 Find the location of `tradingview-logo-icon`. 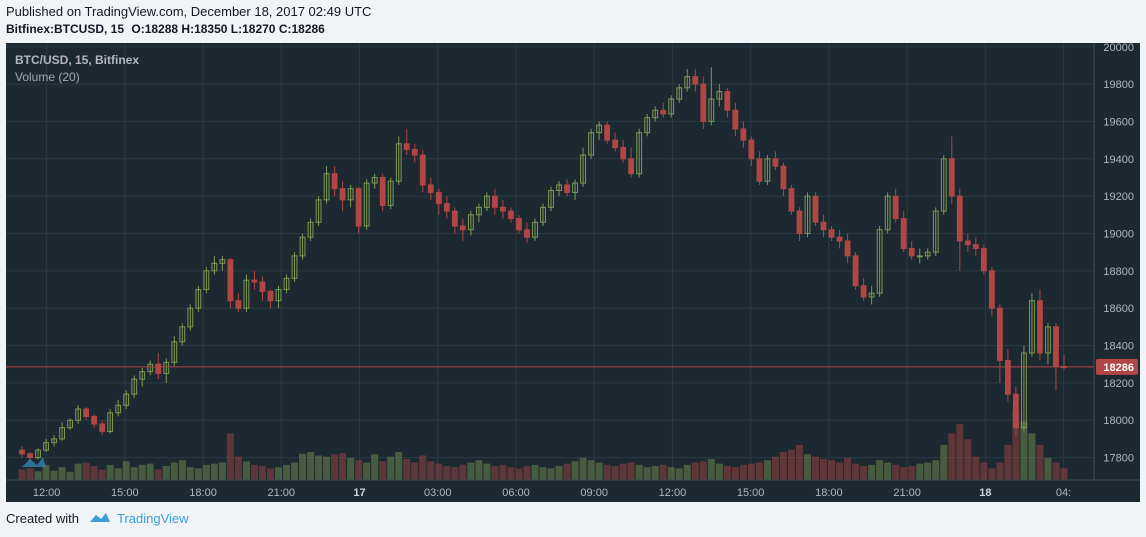

tradingview-logo-icon is located at coordinates (100, 518).